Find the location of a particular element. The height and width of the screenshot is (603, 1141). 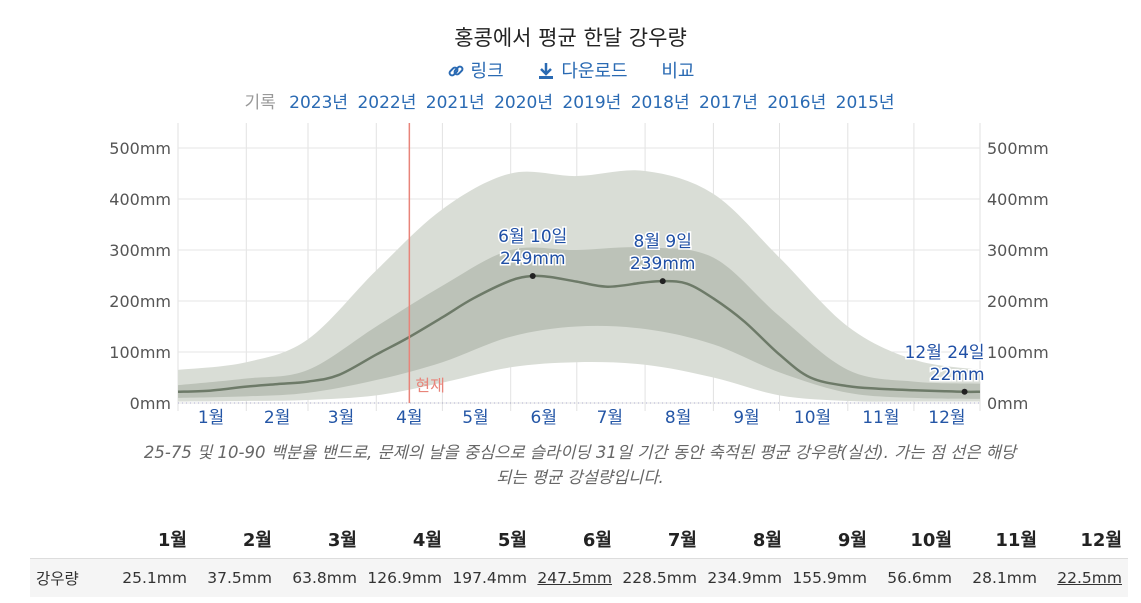

compare-label: 비교 is located at coordinates (678, 71).